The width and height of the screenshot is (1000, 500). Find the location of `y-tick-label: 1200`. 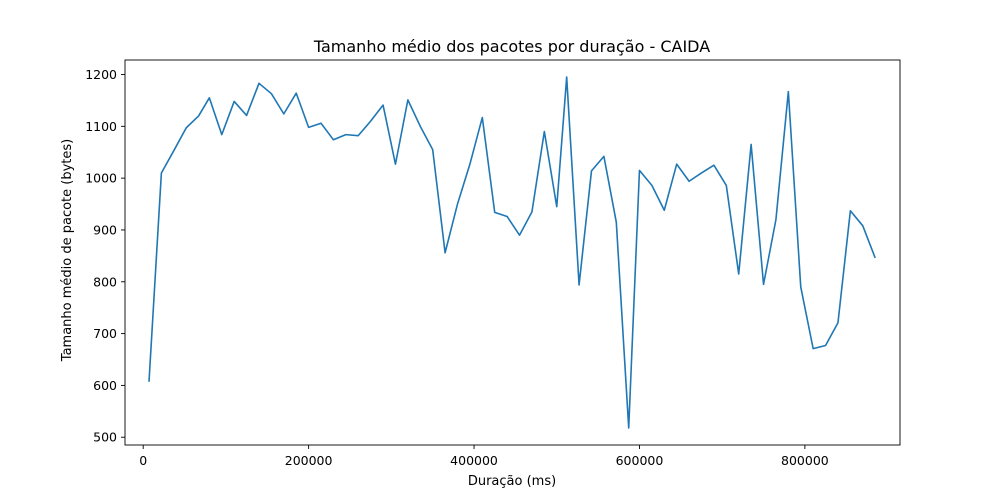

y-tick-label: 1200 is located at coordinates (101, 74).